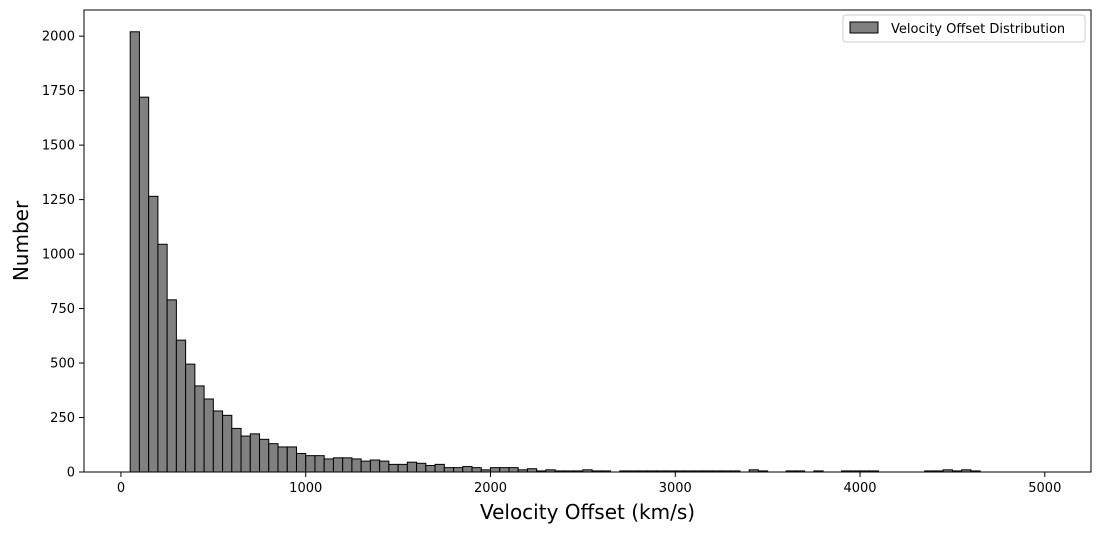 The width and height of the screenshot is (1101, 534). What do you see at coordinates (305, 488) in the screenshot?
I see `x-tick-label: 1000` at bounding box center [305, 488].